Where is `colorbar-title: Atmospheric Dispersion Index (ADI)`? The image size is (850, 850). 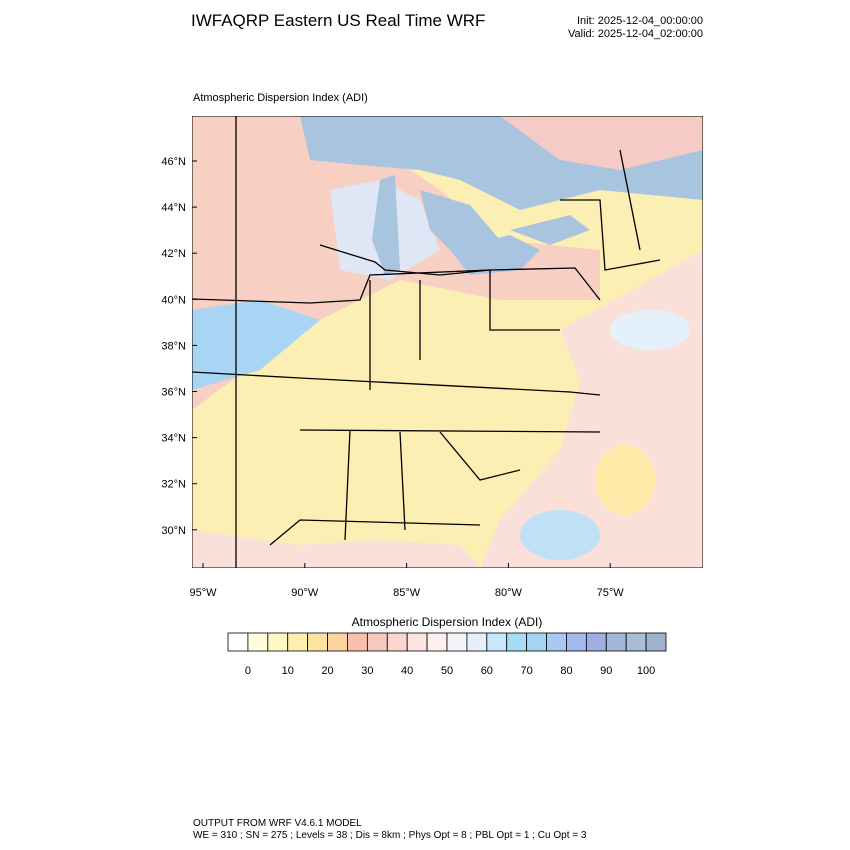 colorbar-title: Atmospheric Dispersion Index (ADI) is located at coordinates (447, 622).